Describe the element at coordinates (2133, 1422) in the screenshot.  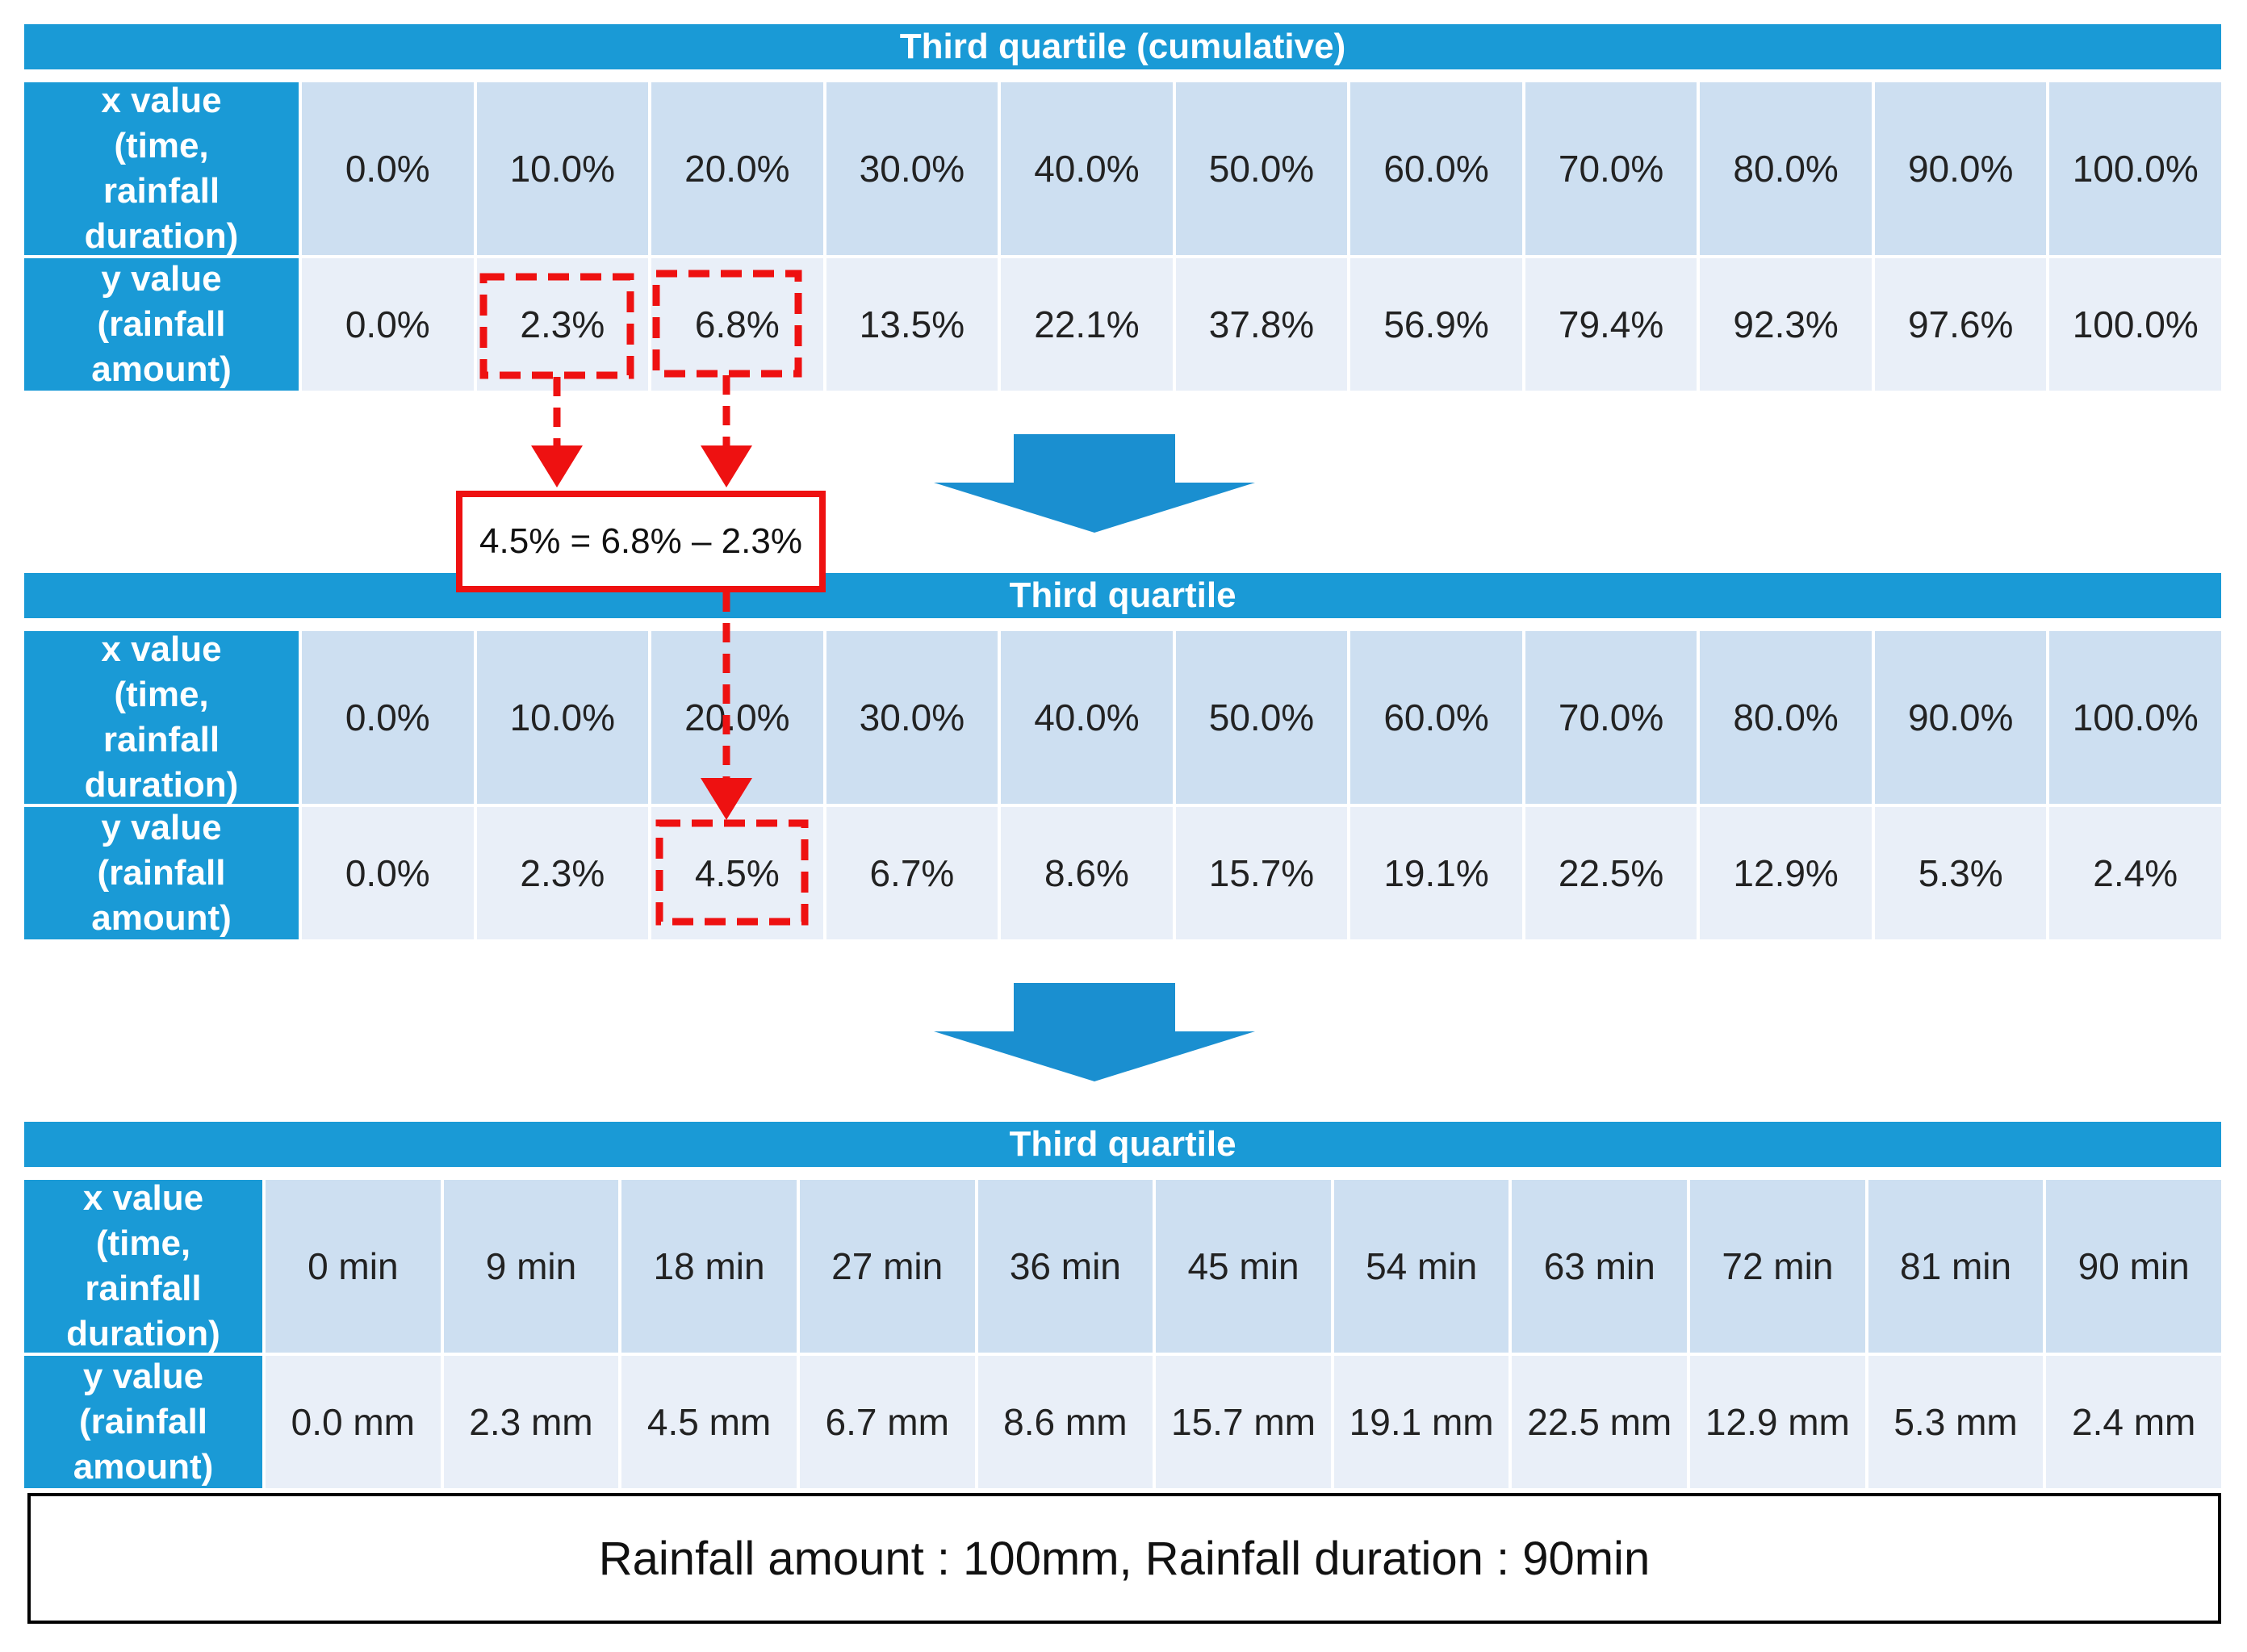
I see `section3-y-cell: 2.4 mm` at that location.